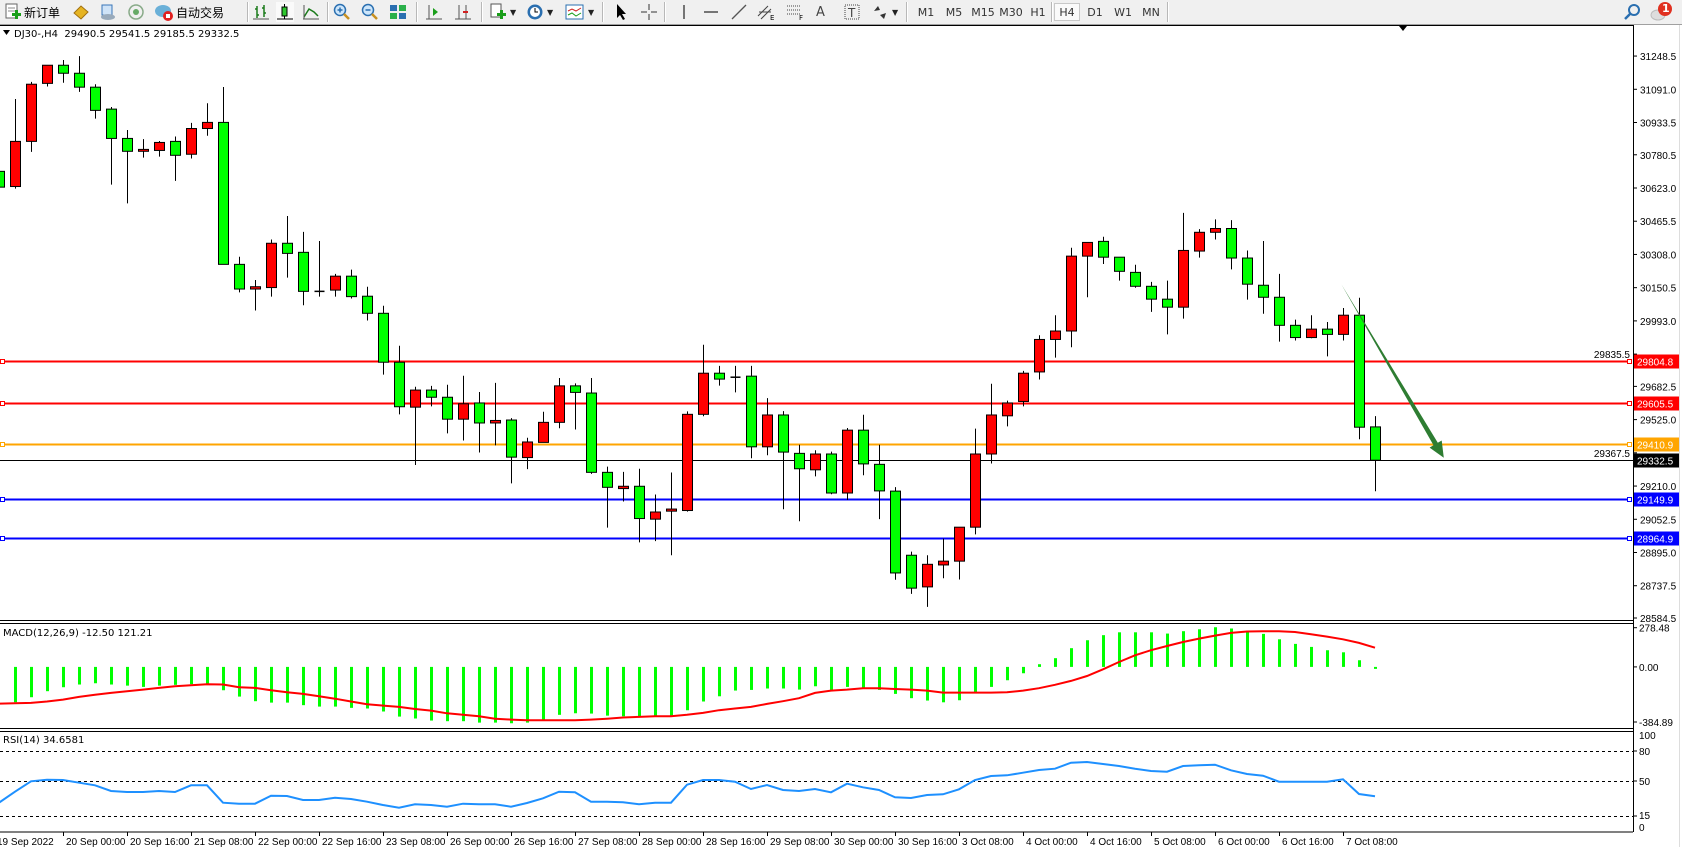 The height and width of the screenshot is (847, 1682). I want to click on periods-button: ▼, so click(539, 12).